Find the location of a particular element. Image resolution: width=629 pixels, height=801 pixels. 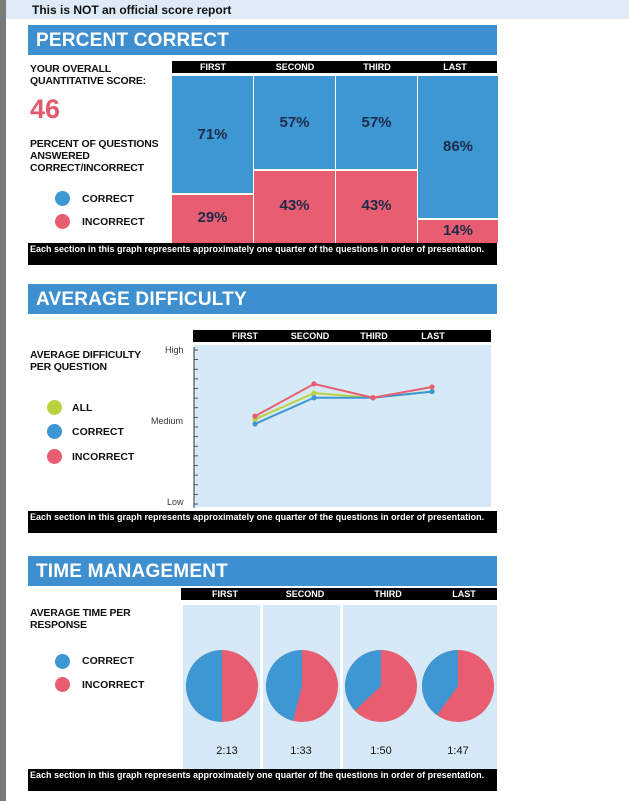

bar-incorrect-second is located at coordinates (294, 207).